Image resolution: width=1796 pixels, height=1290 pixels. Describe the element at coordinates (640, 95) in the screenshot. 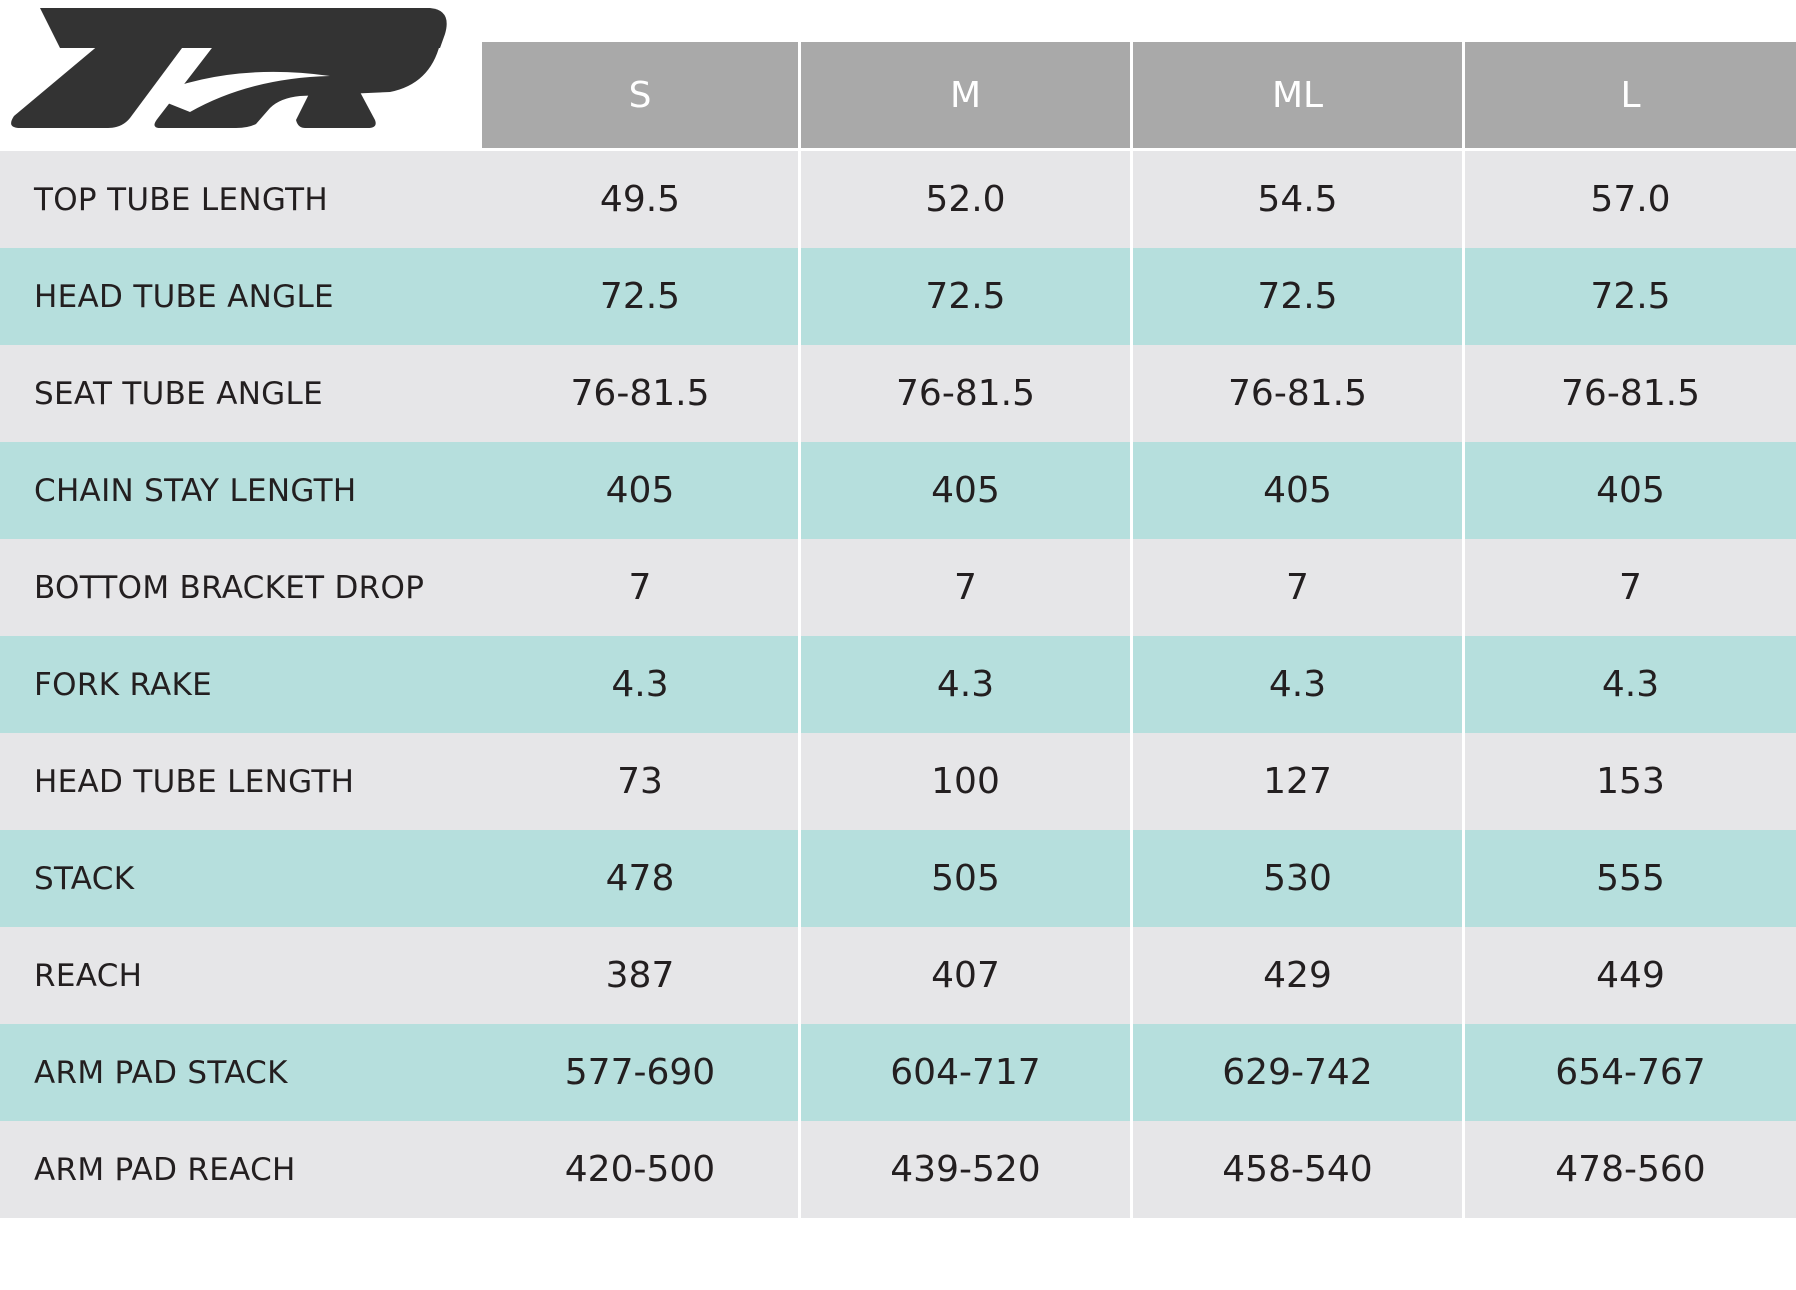

I see `column-header-s: S` at that location.